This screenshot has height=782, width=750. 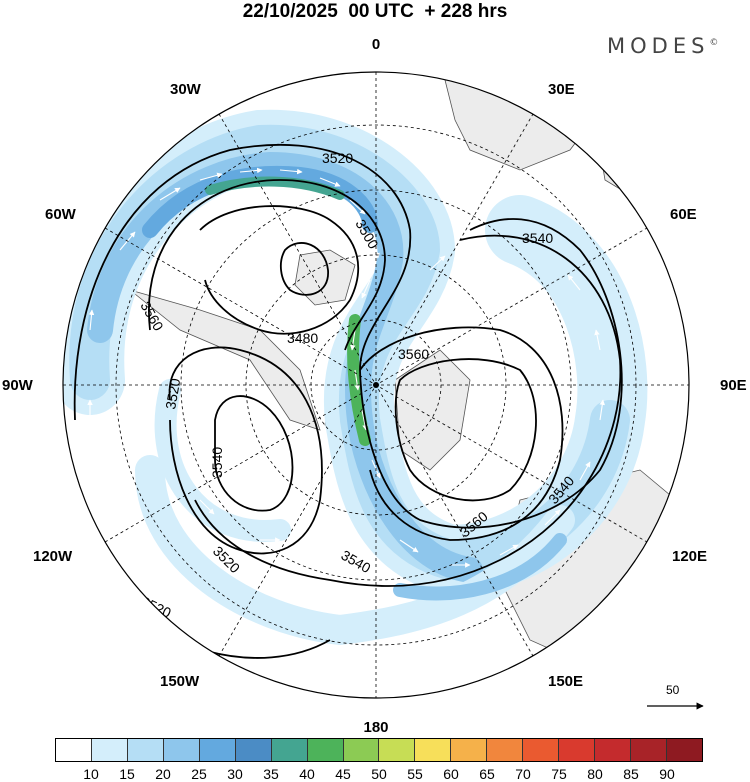 I want to click on north-pole-dot, so click(x=376, y=385).